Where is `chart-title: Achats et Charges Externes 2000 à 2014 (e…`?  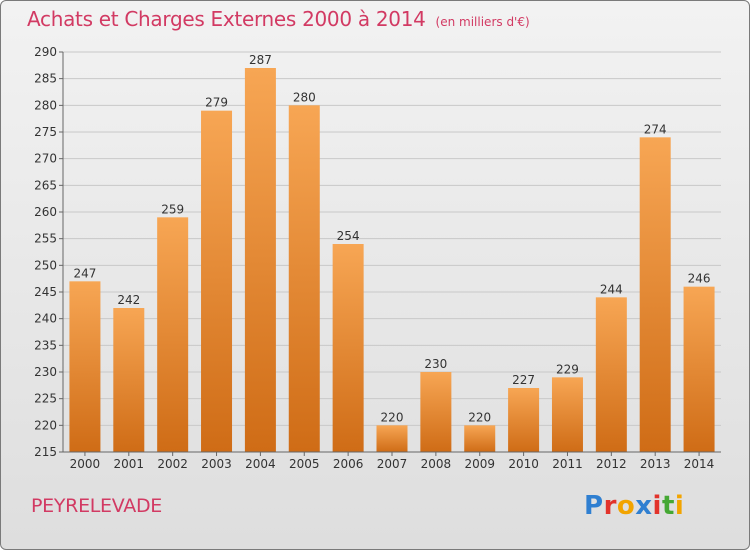
chart-title: Achats et Charges Externes 2000 à 2014 (e… is located at coordinates (278, 19).